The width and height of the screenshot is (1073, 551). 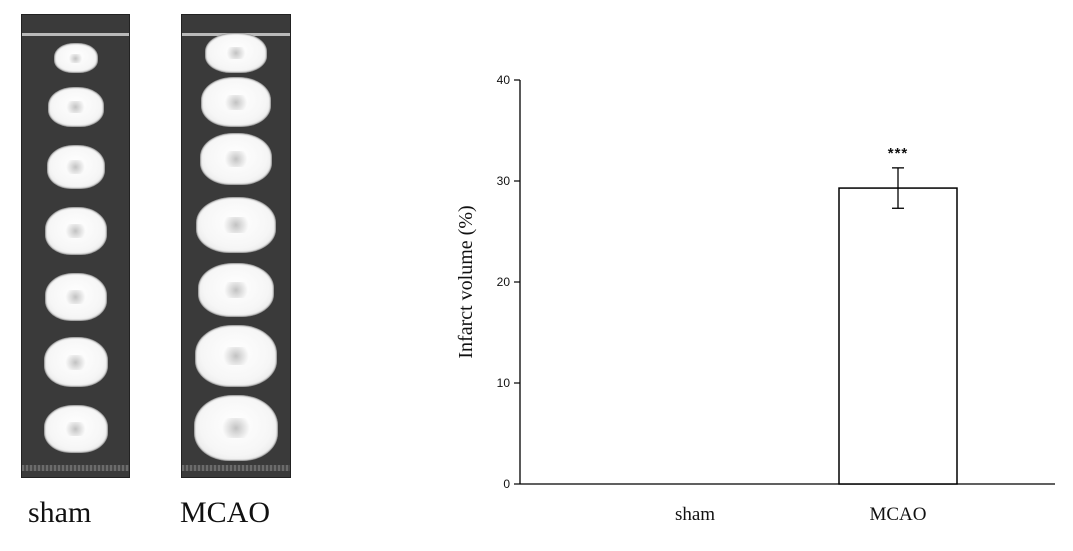 I want to click on mcao-brain-slices-image, so click(x=236, y=246).